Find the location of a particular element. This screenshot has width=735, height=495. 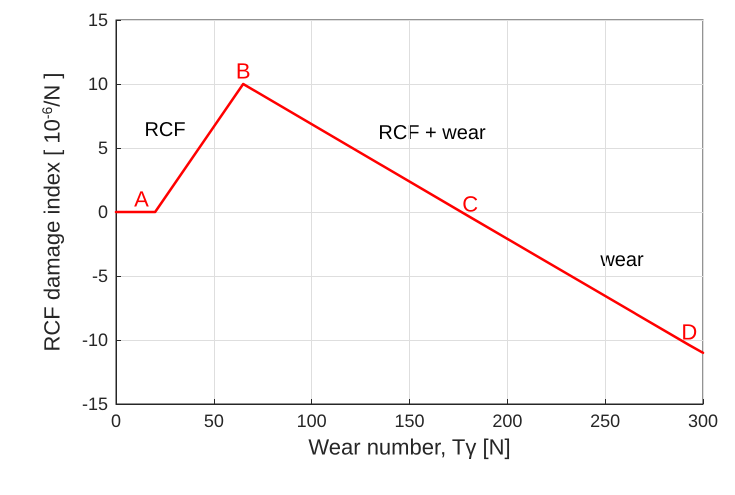

x-tick-label: 300 is located at coordinates (703, 421).